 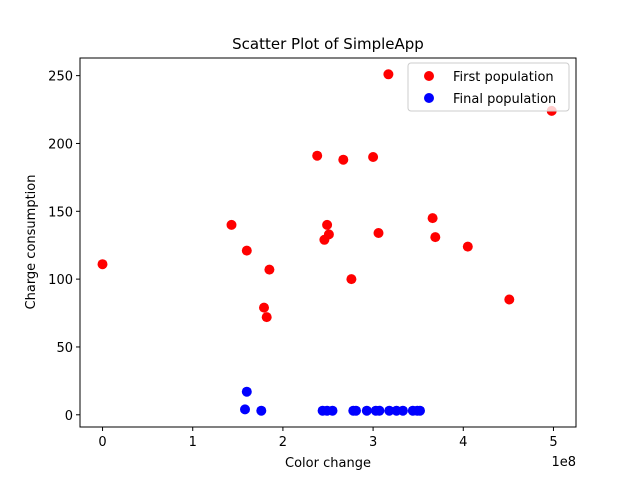 What do you see at coordinates (60, 144) in the screenshot?
I see `y-tick-label: 200` at bounding box center [60, 144].